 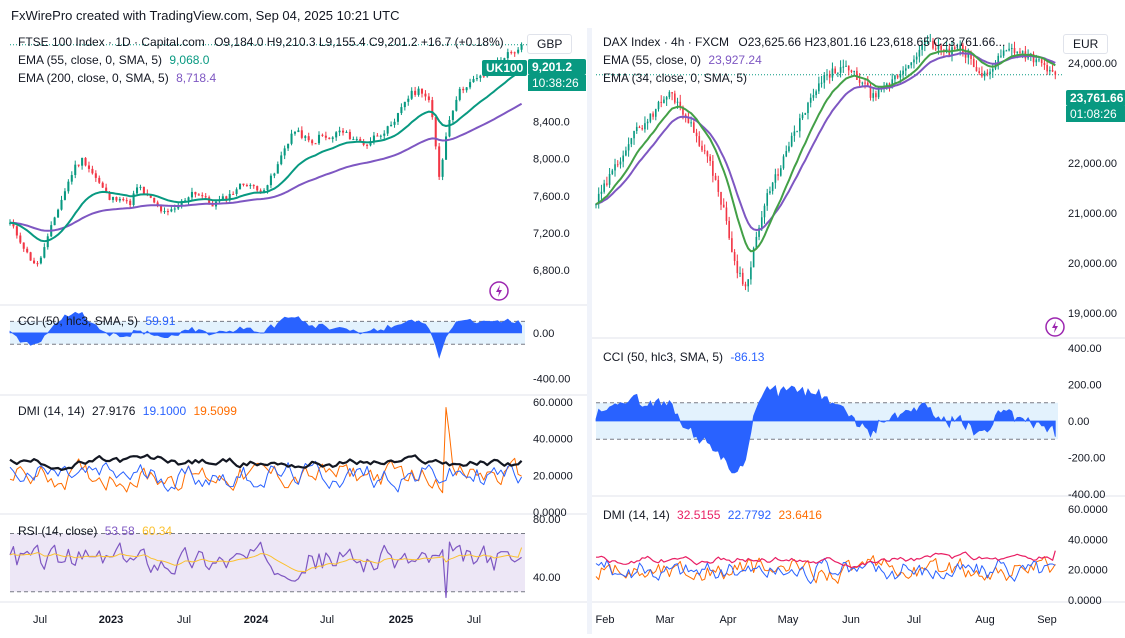 I want to click on ftse-ema200-label: EMA (200, close, 0, SMA, 5), so click(x=93, y=78).